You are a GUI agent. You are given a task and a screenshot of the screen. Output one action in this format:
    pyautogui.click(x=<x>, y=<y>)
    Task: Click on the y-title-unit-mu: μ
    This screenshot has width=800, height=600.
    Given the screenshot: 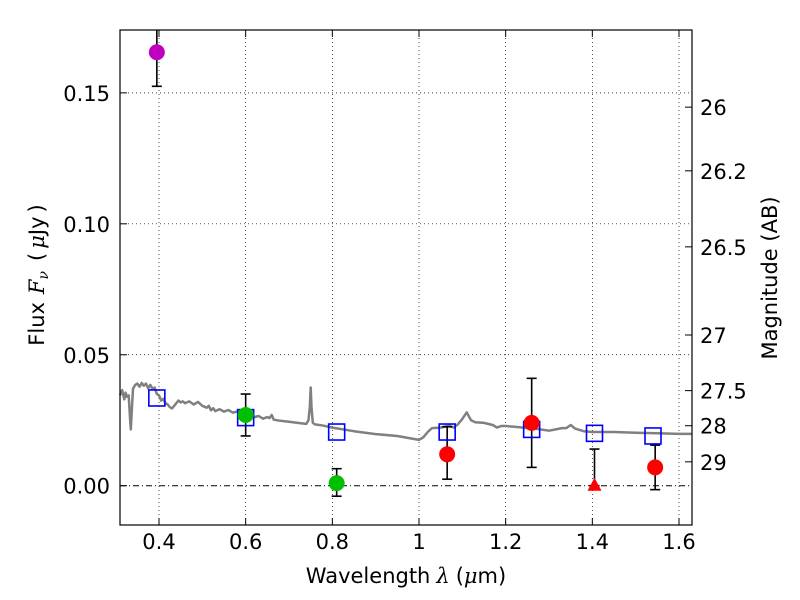 What is the action you would take?
    pyautogui.click(x=37, y=242)
    